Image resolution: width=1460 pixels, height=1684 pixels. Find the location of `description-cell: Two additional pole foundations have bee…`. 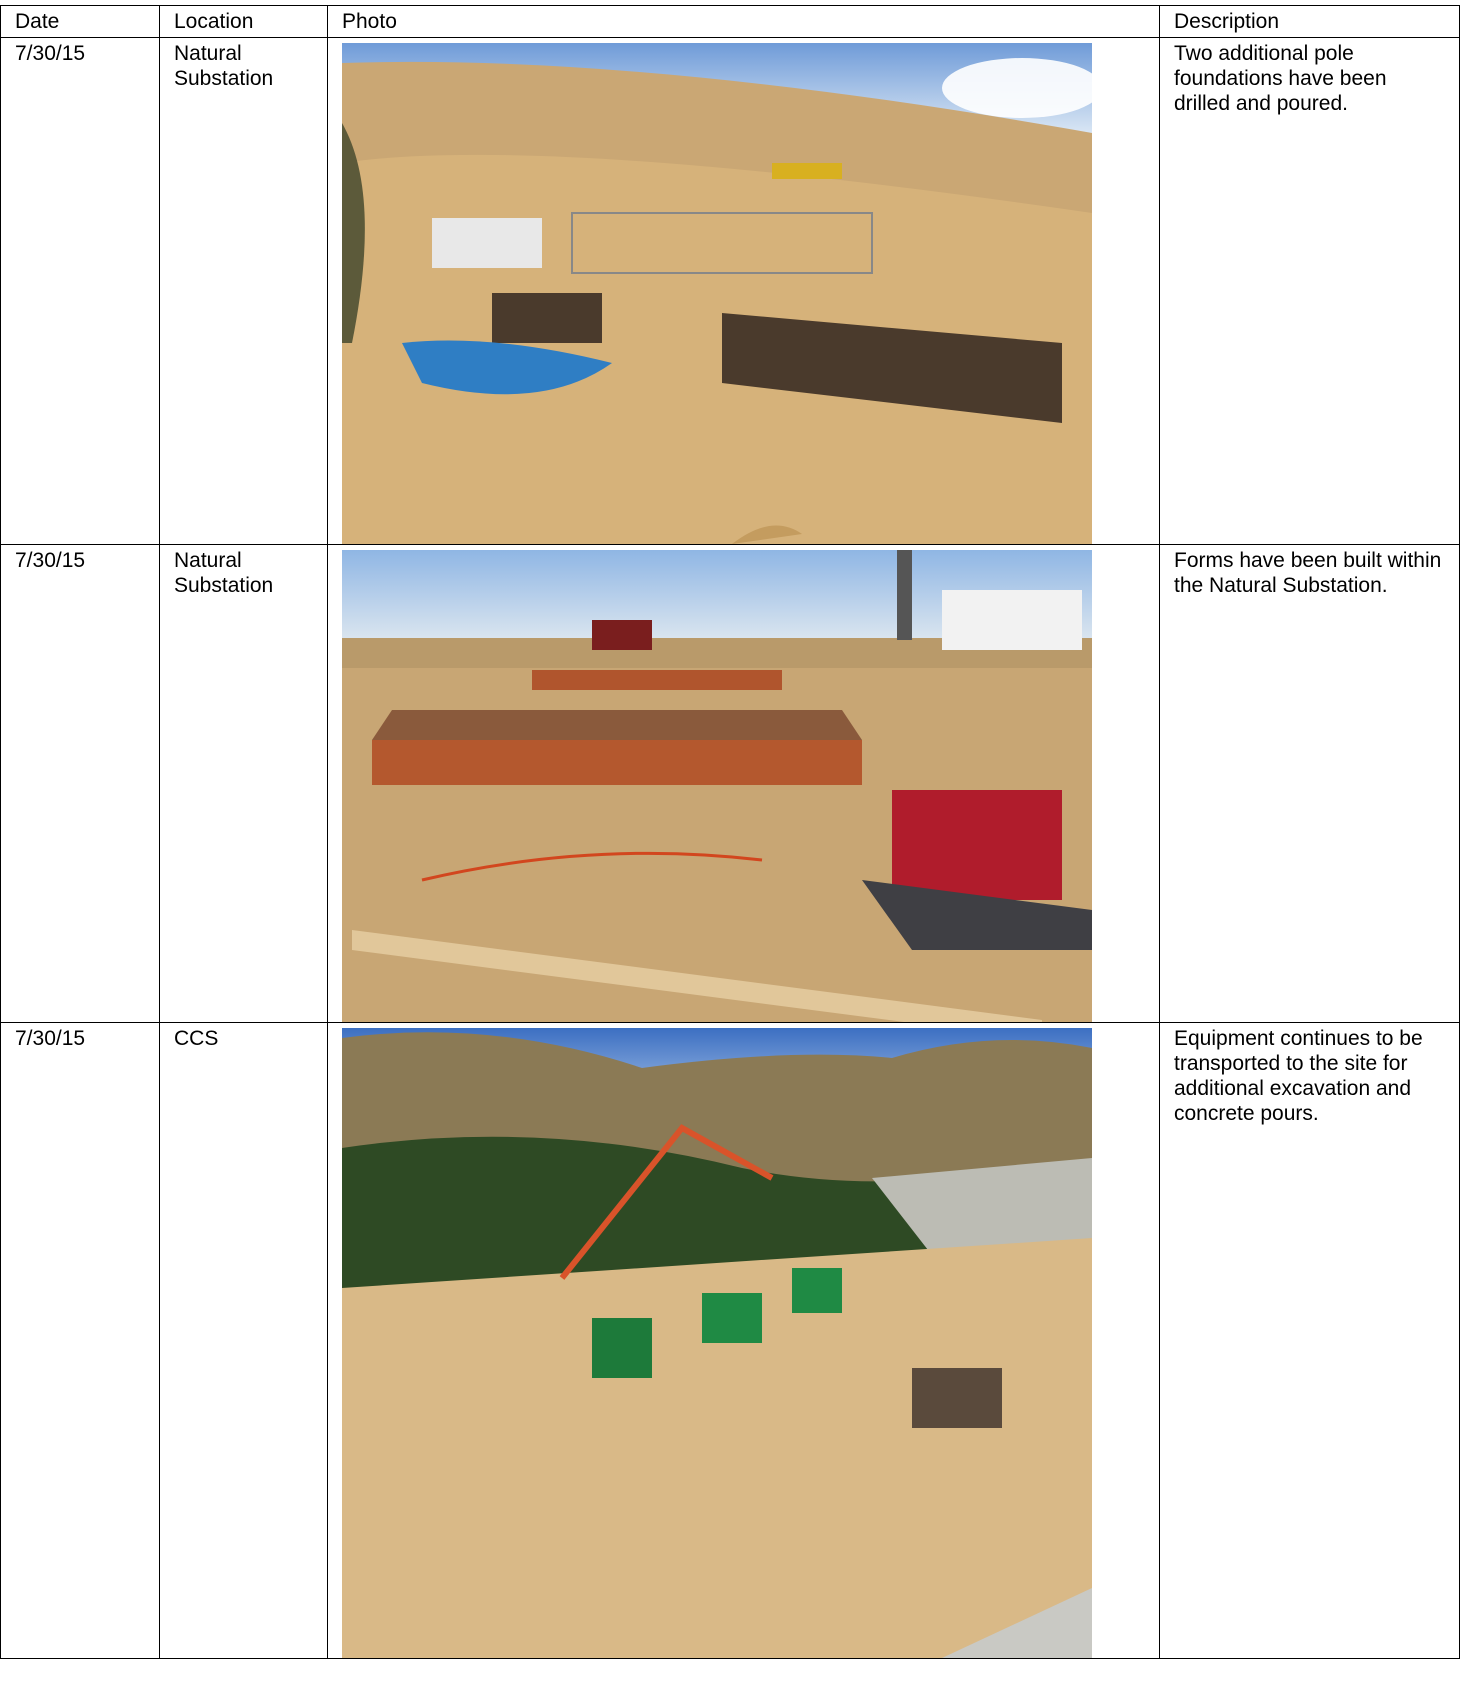

description-cell: Two additional pole foundations have bee… is located at coordinates (1309, 291).